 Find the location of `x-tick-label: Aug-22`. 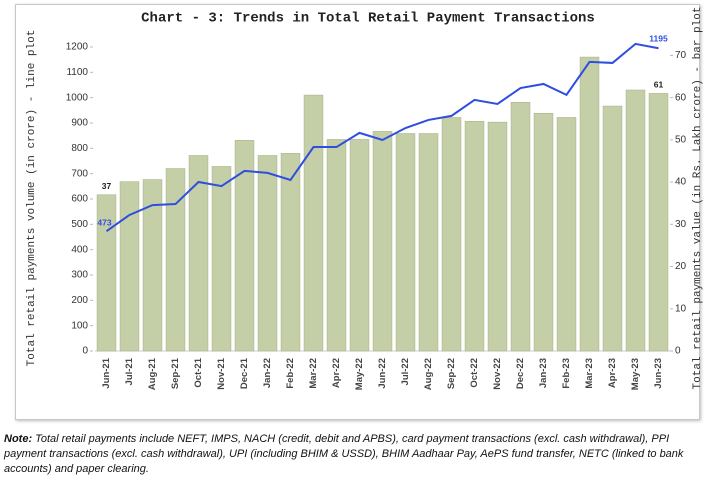

x-tick-label: Aug-22 is located at coordinates (428, 374).